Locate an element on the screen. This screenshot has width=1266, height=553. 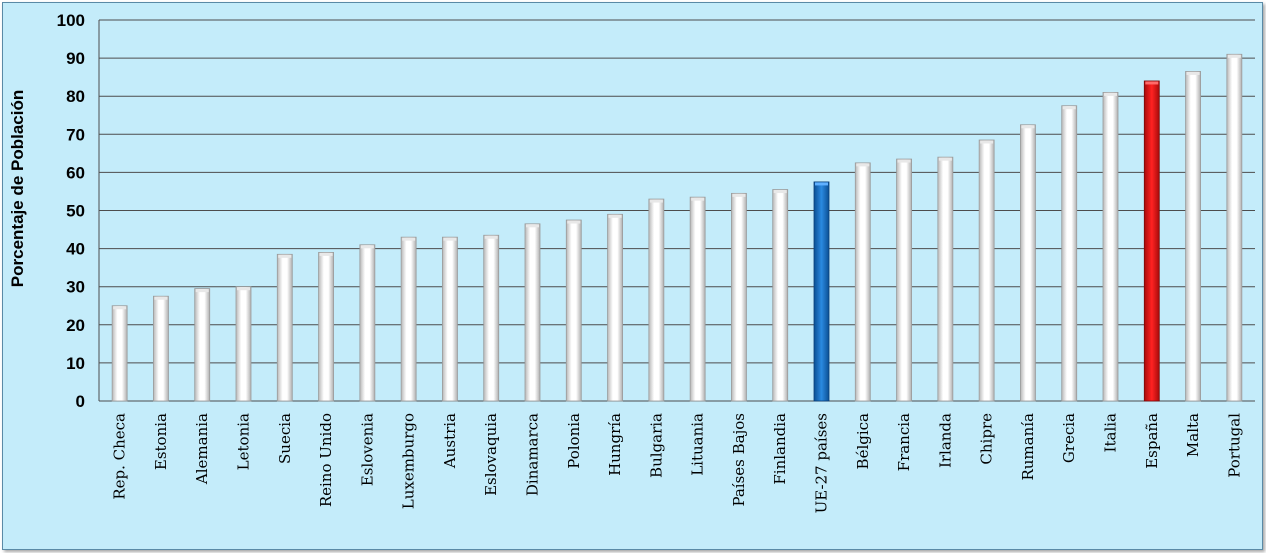
bar-hungr-a is located at coordinates (615, 307).